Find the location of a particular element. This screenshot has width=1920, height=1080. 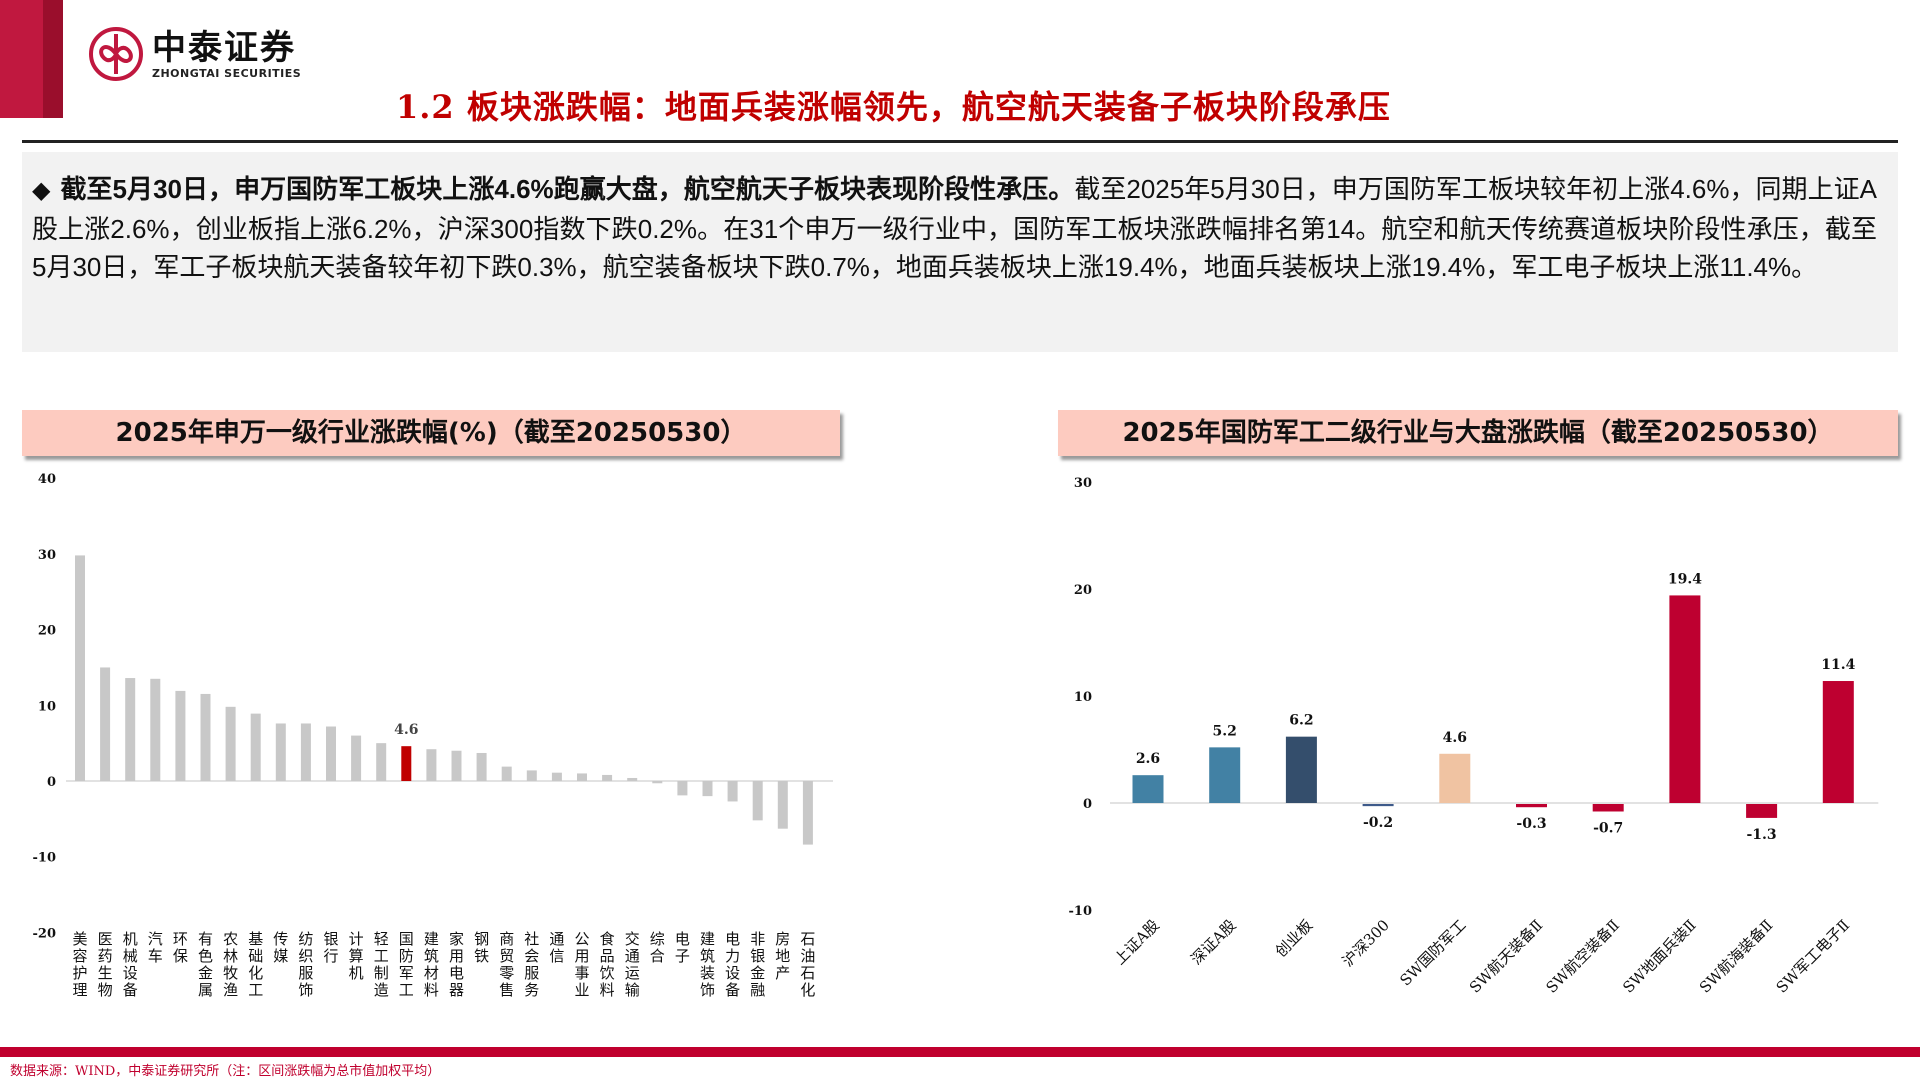

x-category-label: 媒 is located at coordinates (280, 956).